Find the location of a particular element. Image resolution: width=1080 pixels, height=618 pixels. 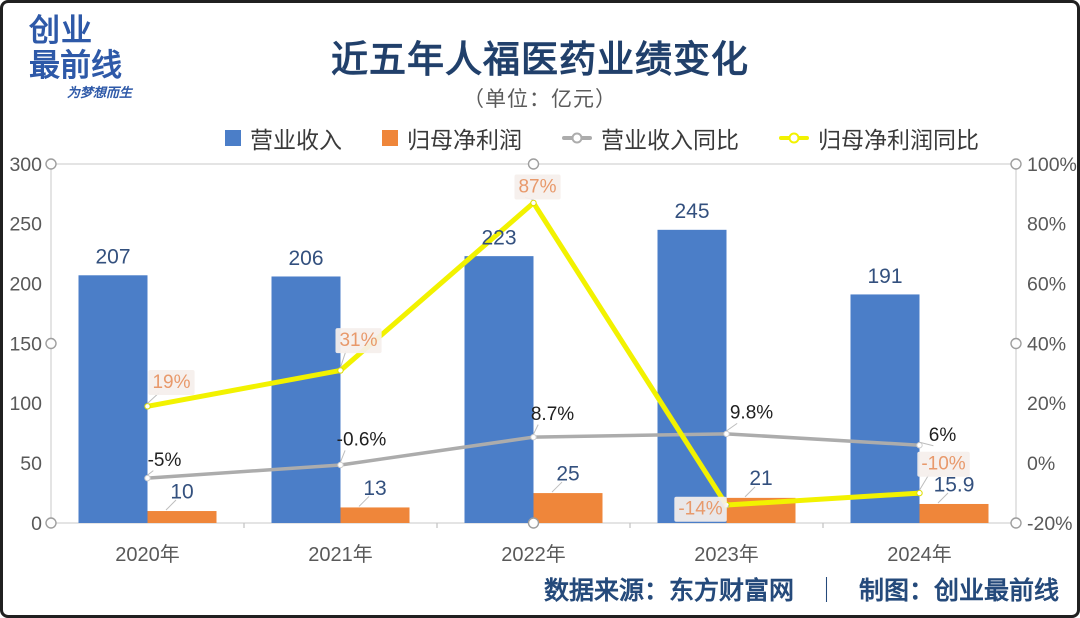

footer-credits: 数据来源：东方财富网 ｜ 制图：创业最前线 is located at coordinates (801, 589).